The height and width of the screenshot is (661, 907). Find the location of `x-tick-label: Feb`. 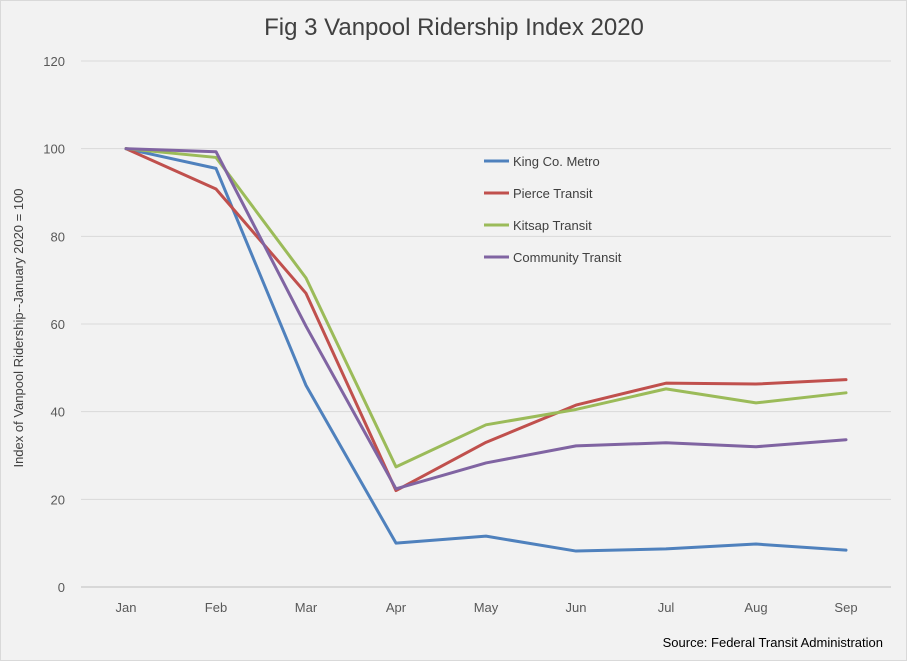

x-tick-label: Feb is located at coordinates (216, 607).